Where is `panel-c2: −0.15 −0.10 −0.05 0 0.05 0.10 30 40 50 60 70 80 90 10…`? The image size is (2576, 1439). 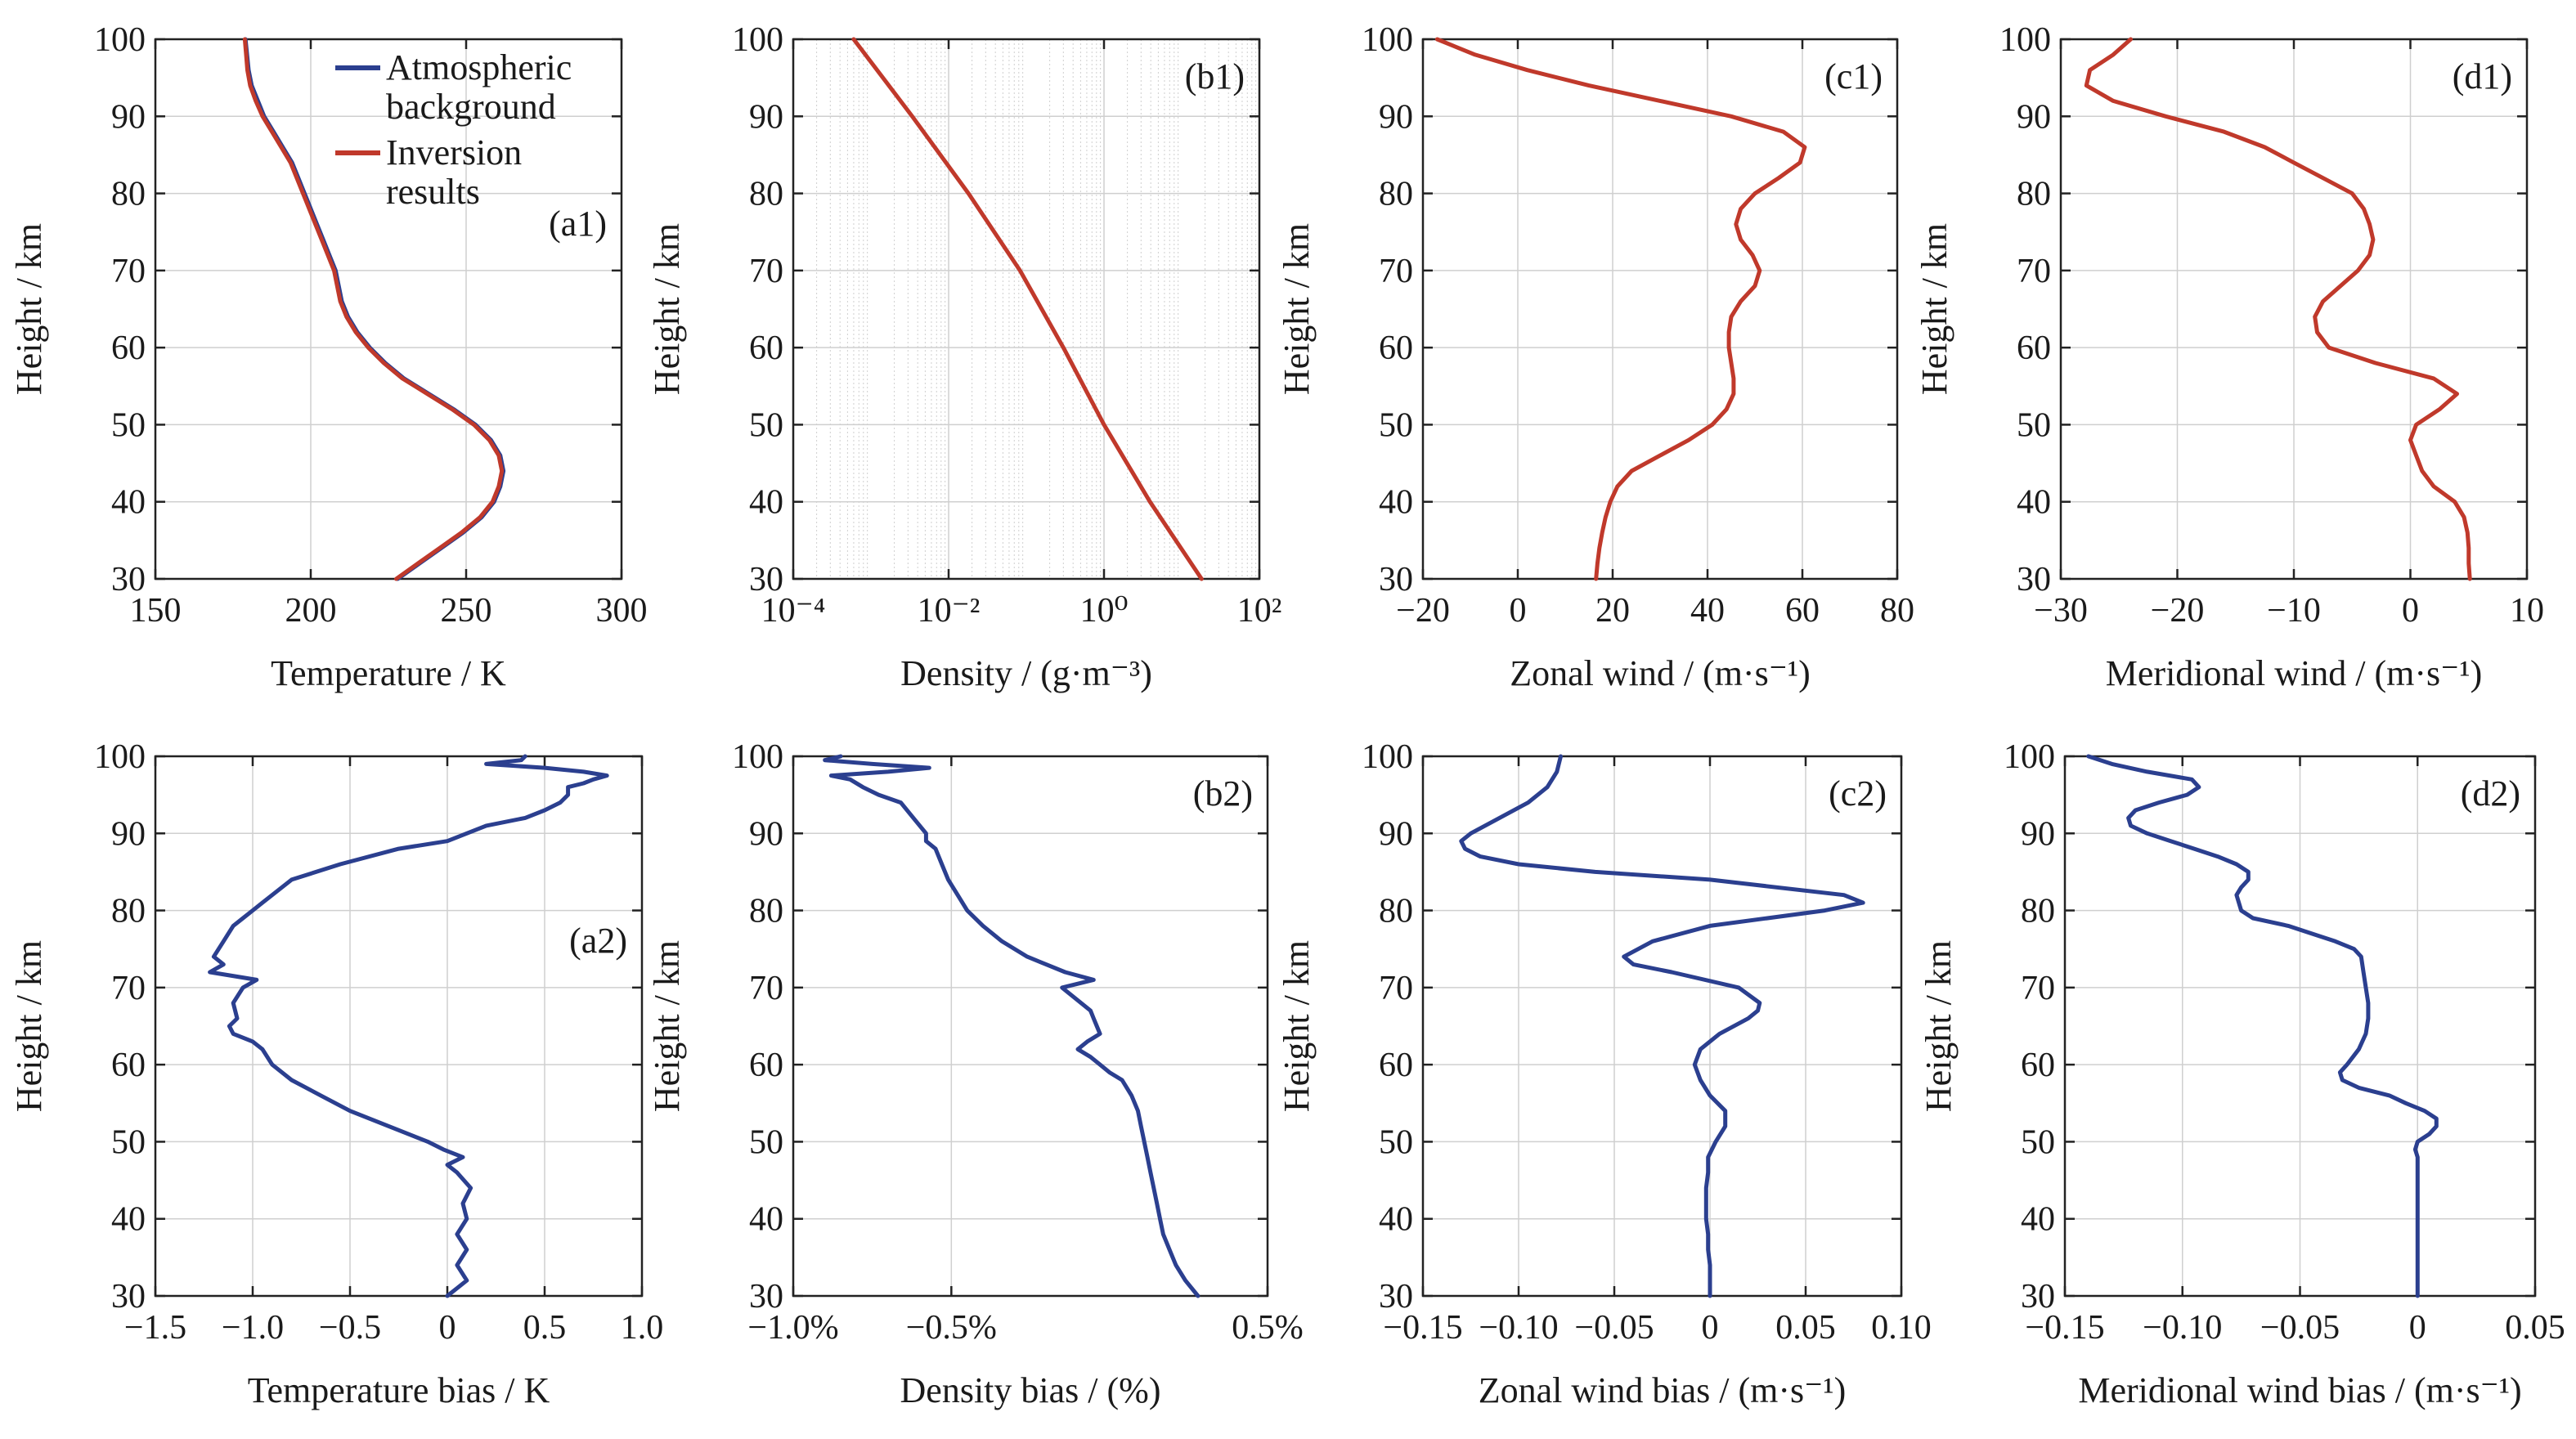
panel-c2: −0.15 −0.10 −0.05 0 0.05 0.10 30 40 50 60 70 80 90 10… is located at coordinates (1604, 1074).